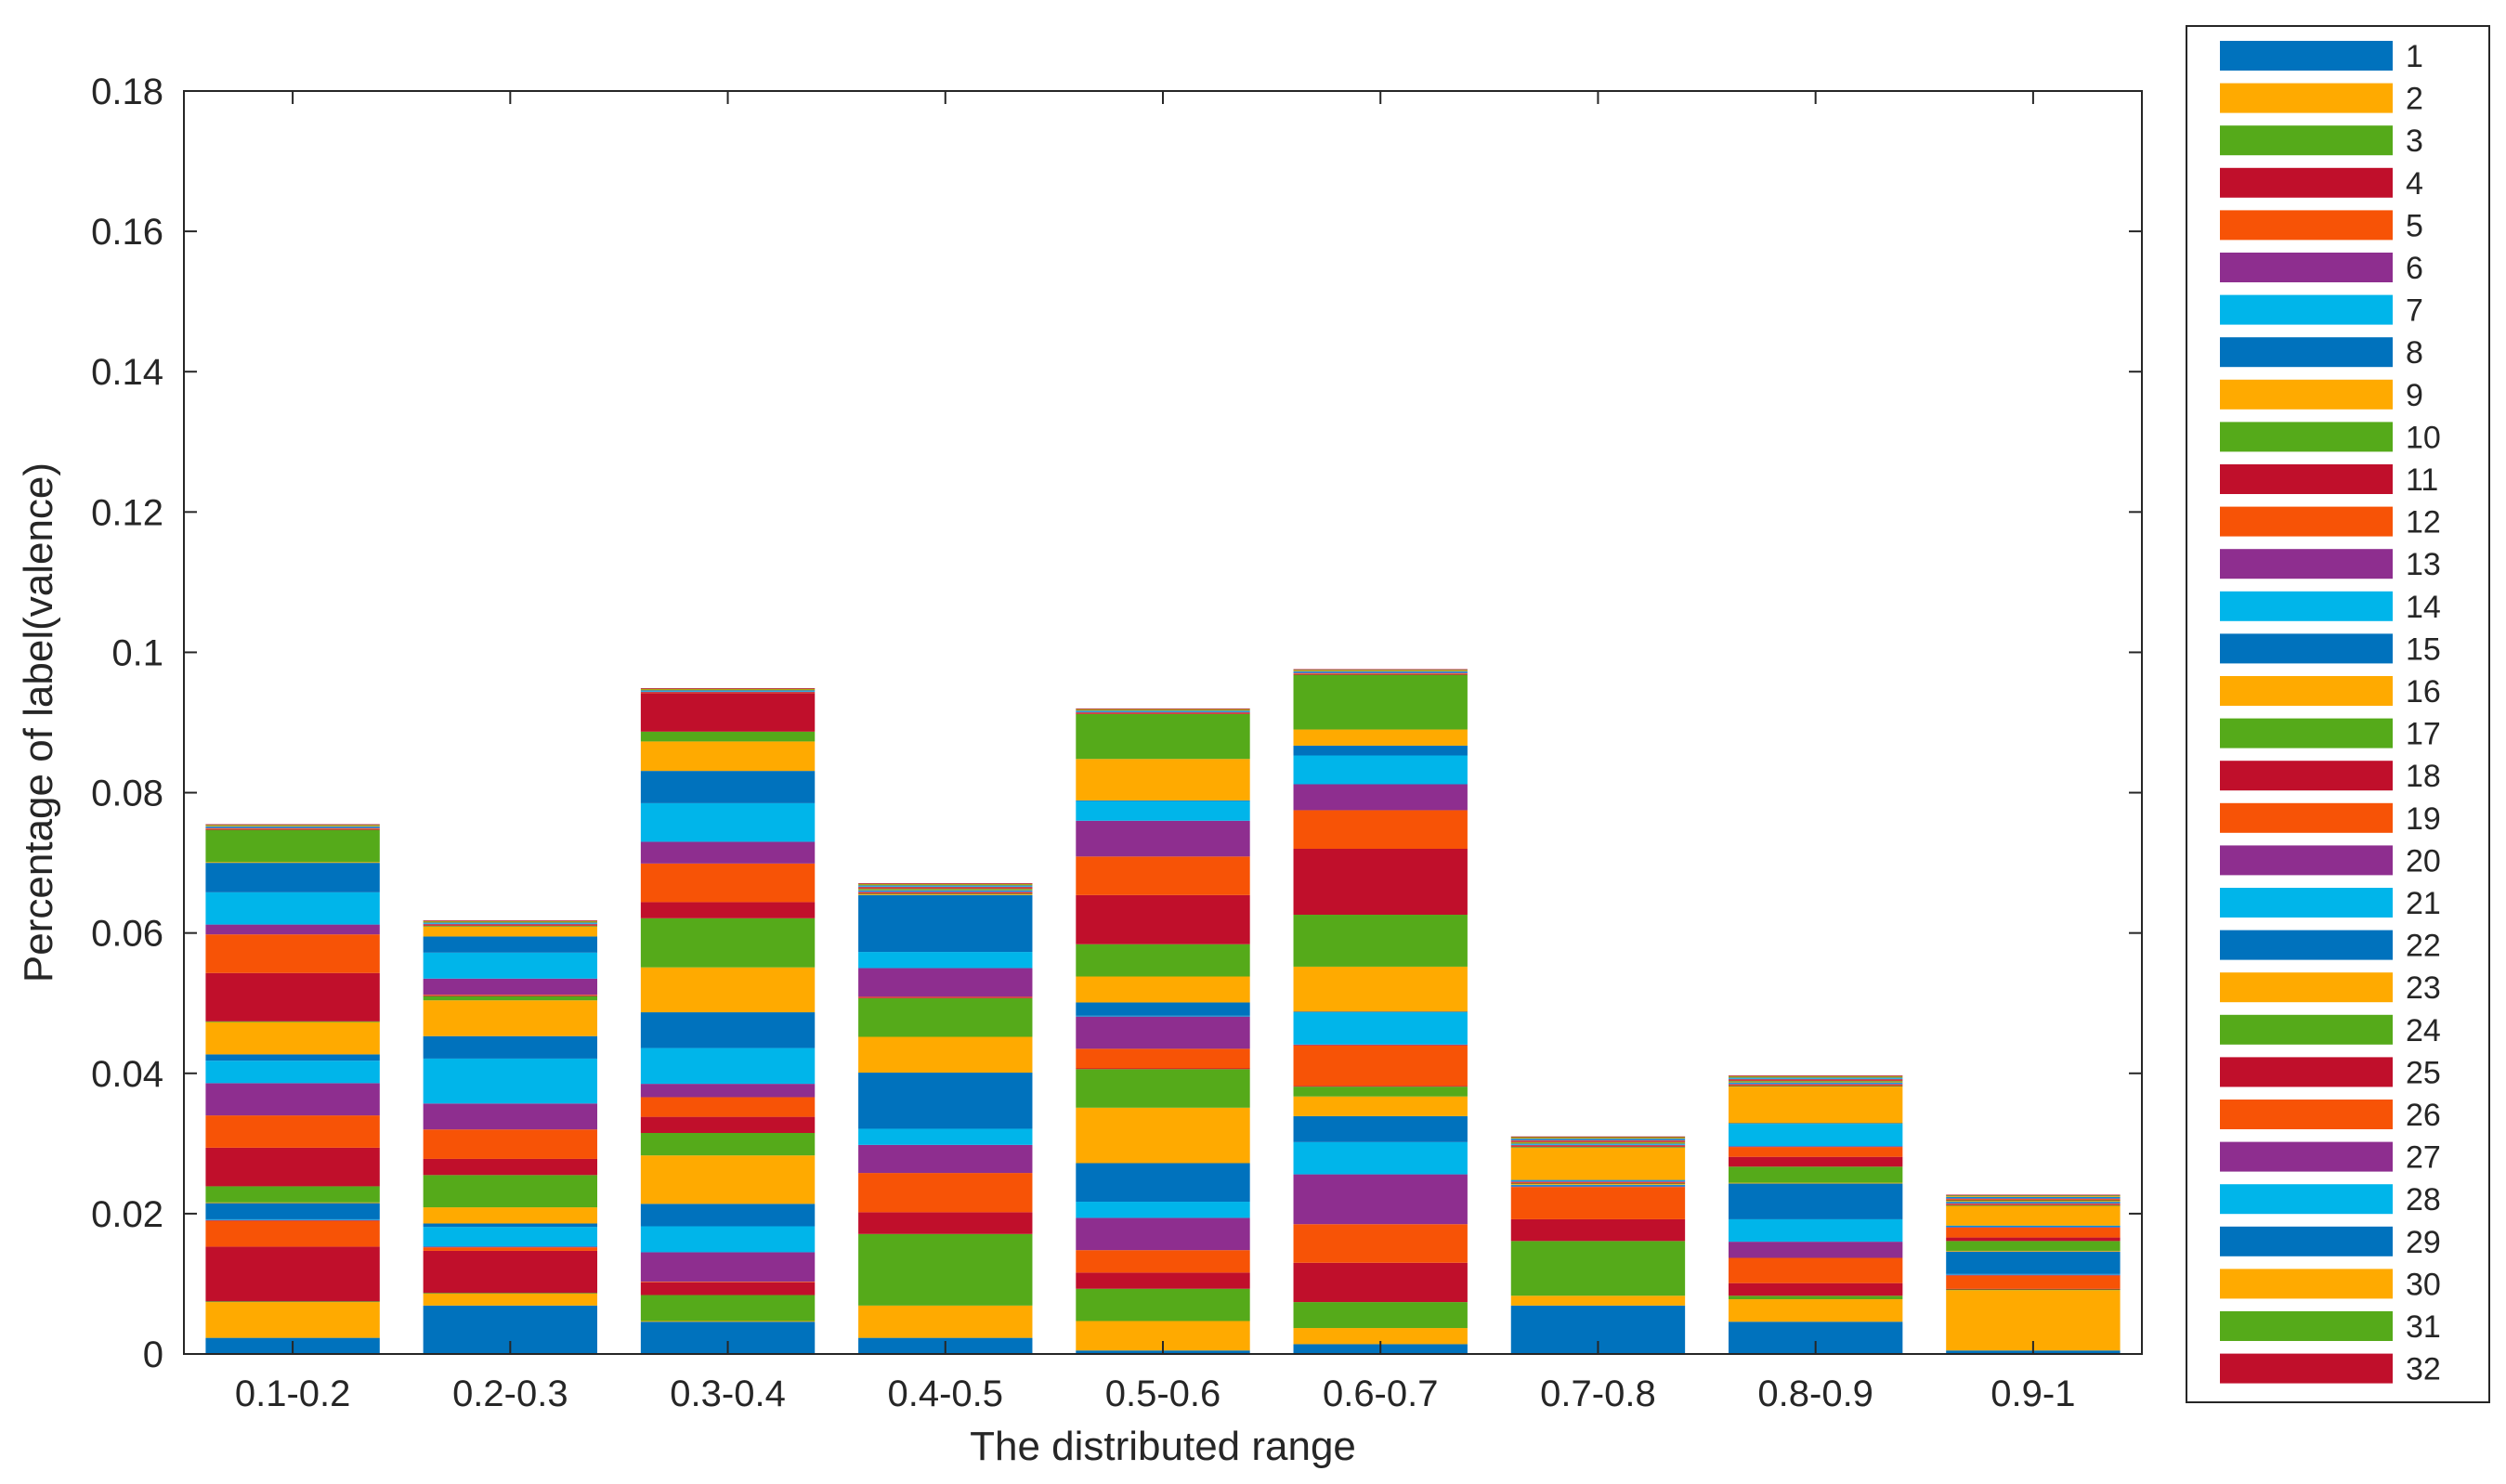 This screenshot has height=1484, width=2506. I want to click on legend-label: 2, so click(2414, 99).